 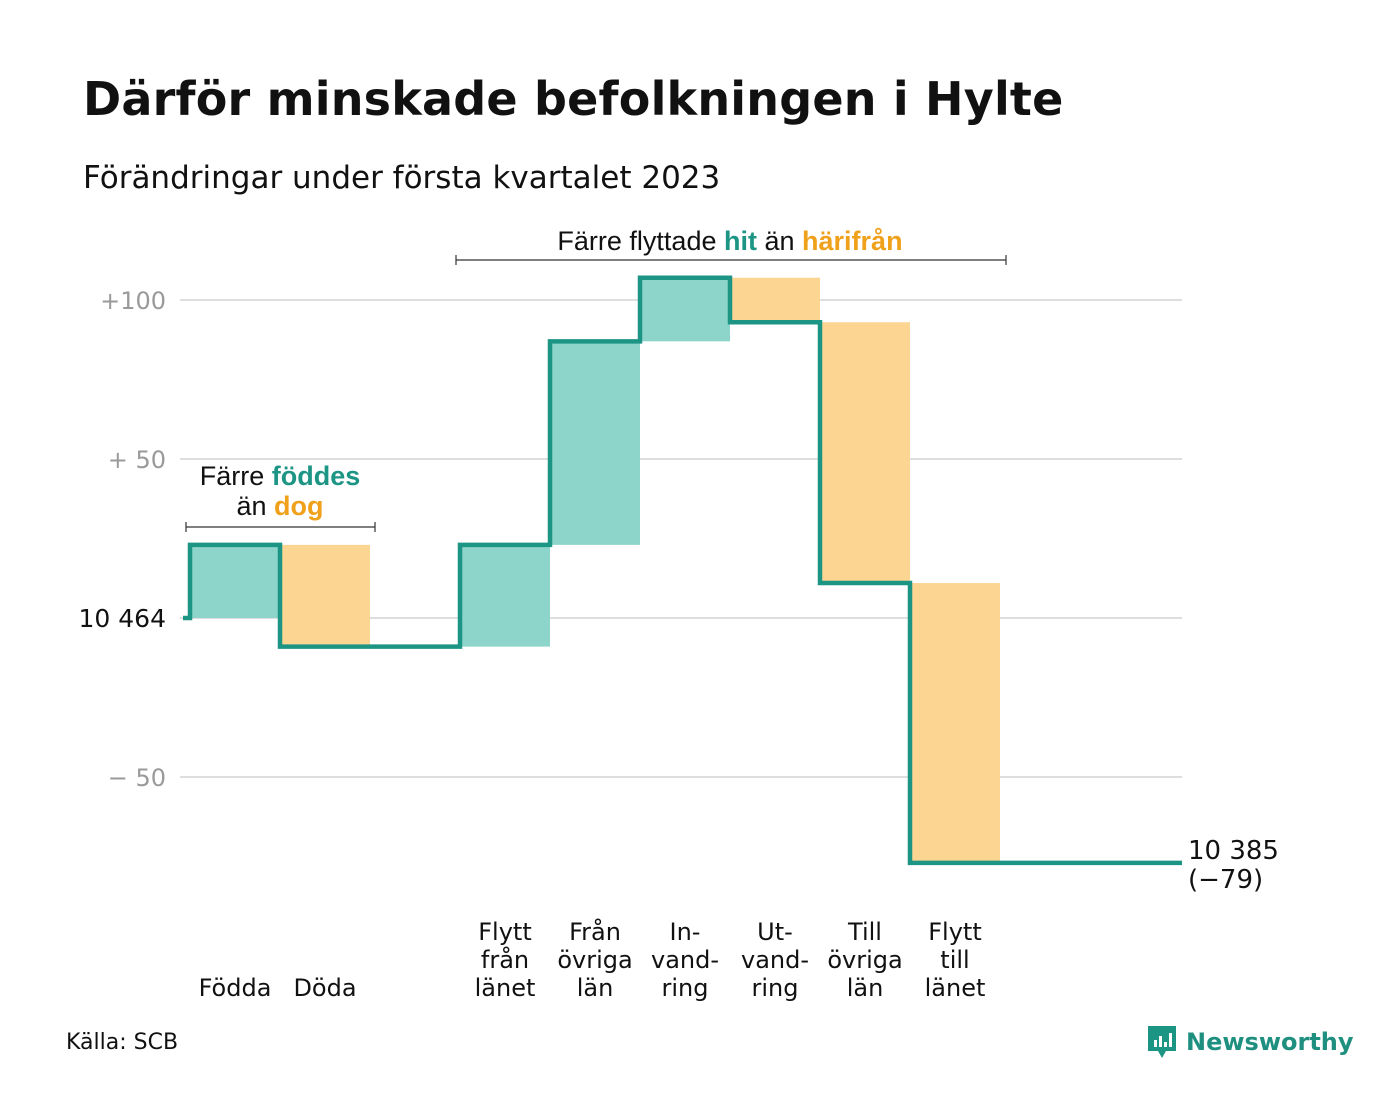 What do you see at coordinates (122, 618) in the screenshot?
I see `y-tick-label: 10 464` at bounding box center [122, 618].